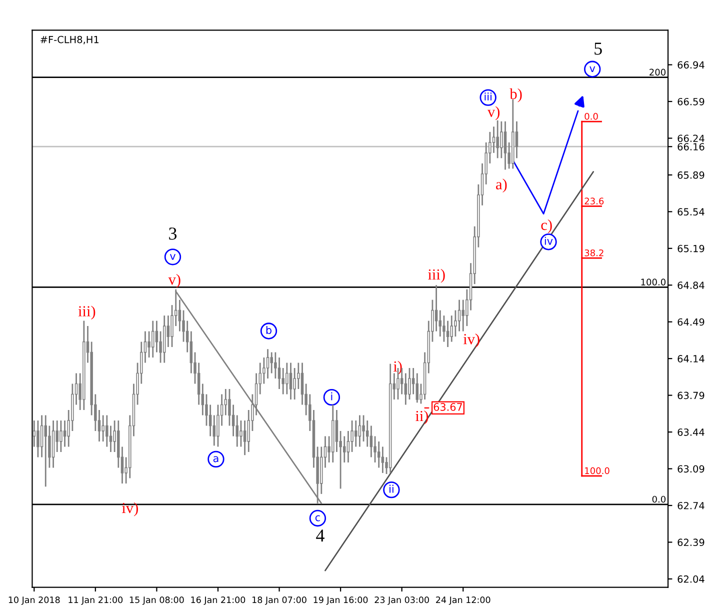 The height and width of the screenshot is (615, 716). What do you see at coordinates (691, 432) in the screenshot?
I see `y-tick-label: 63.44` at bounding box center [691, 432].